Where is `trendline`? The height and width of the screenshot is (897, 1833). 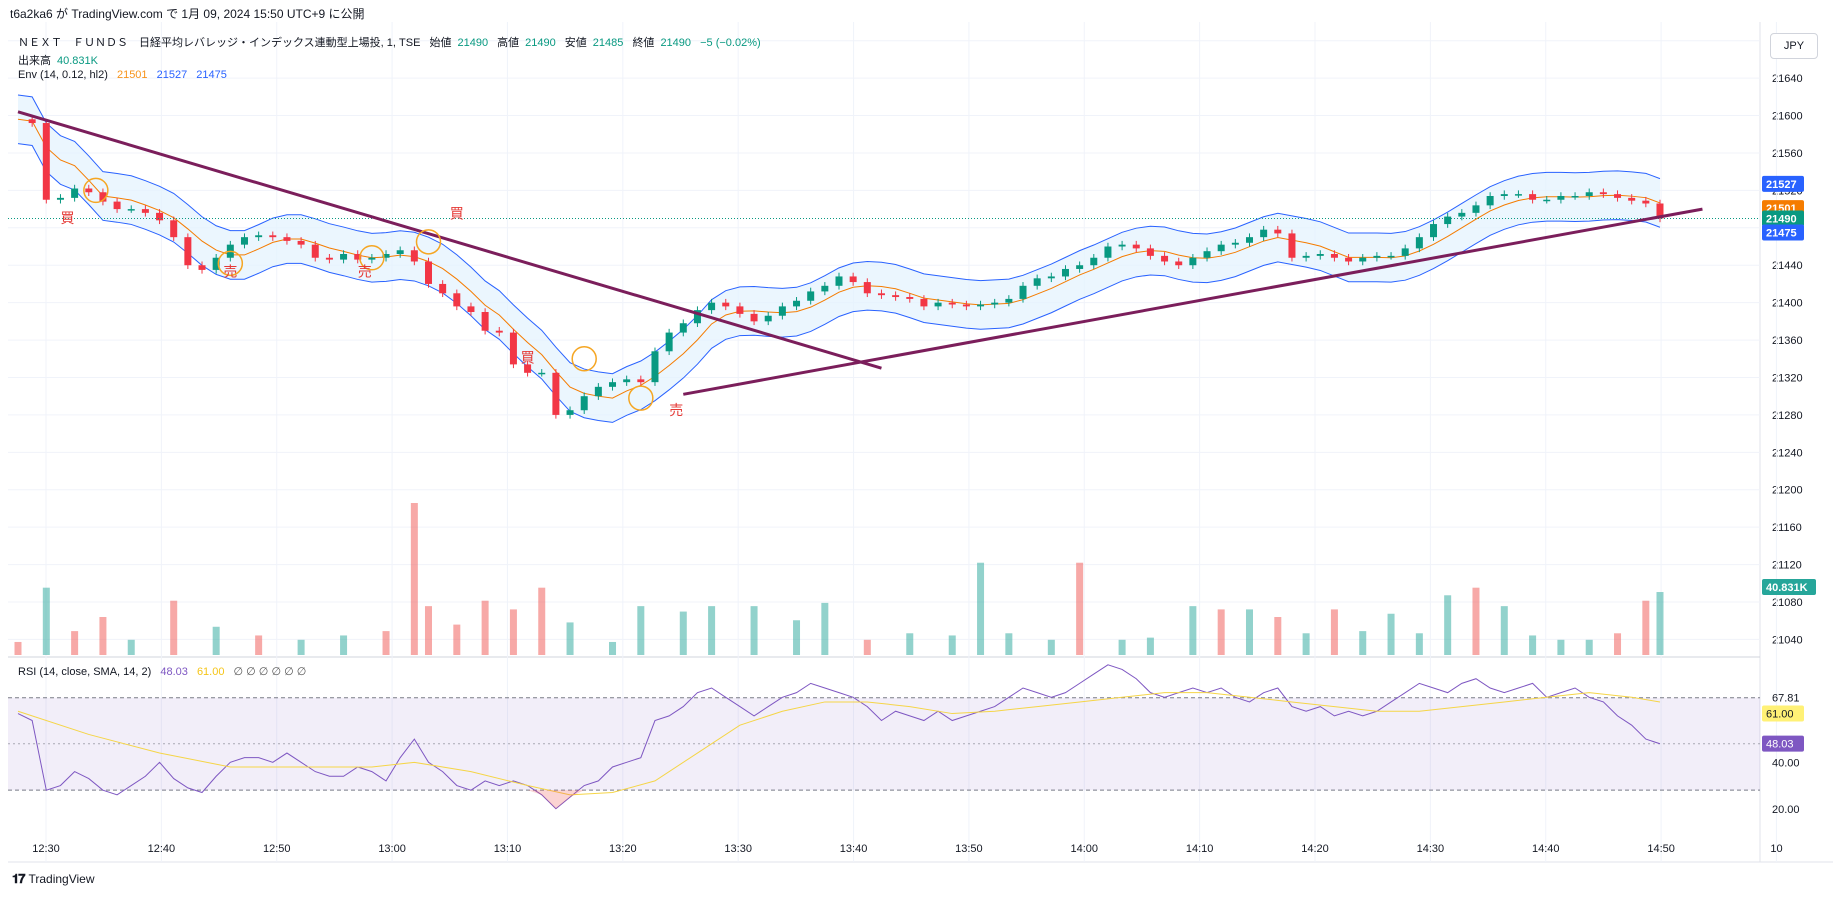 trendline is located at coordinates (1193, 301).